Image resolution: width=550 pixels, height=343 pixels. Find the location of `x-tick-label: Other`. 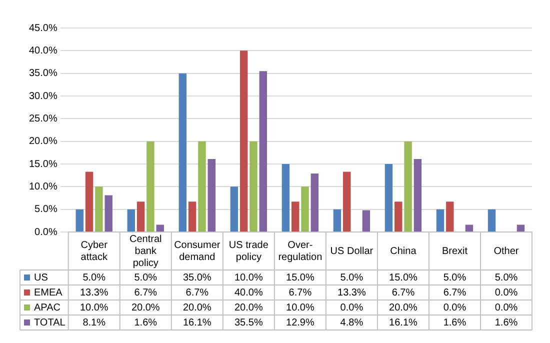

x-tick-label: Other is located at coordinates (507, 251).